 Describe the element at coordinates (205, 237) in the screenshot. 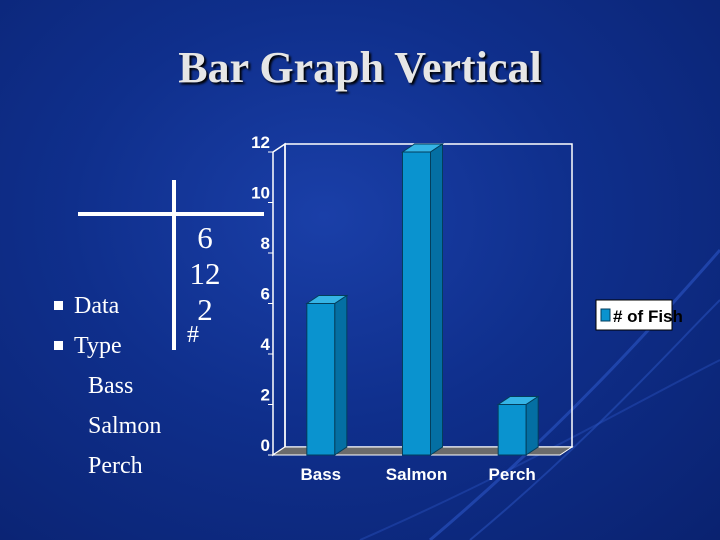

I see `t-chart-value: 6` at that location.